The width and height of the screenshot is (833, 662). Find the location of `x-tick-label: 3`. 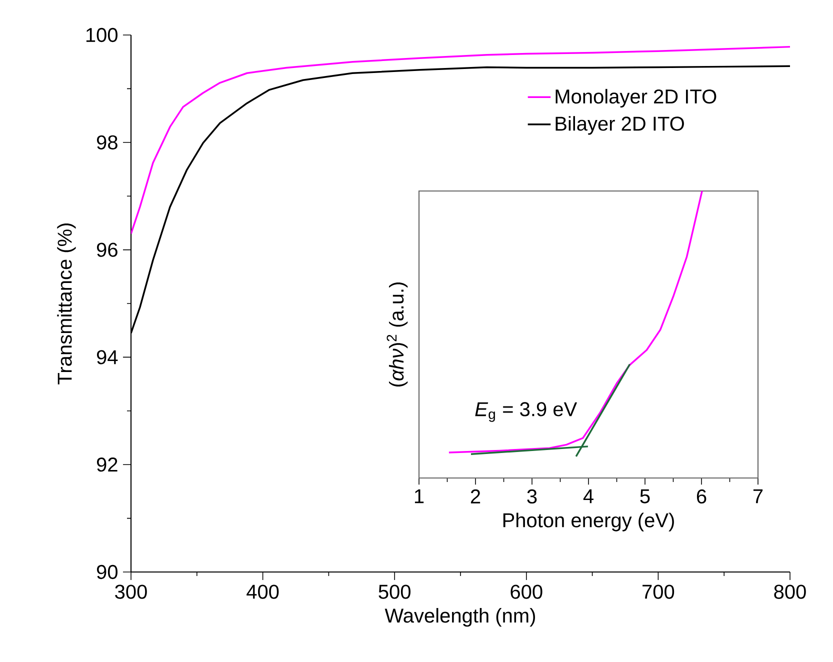

x-tick-label: 3 is located at coordinates (532, 496).